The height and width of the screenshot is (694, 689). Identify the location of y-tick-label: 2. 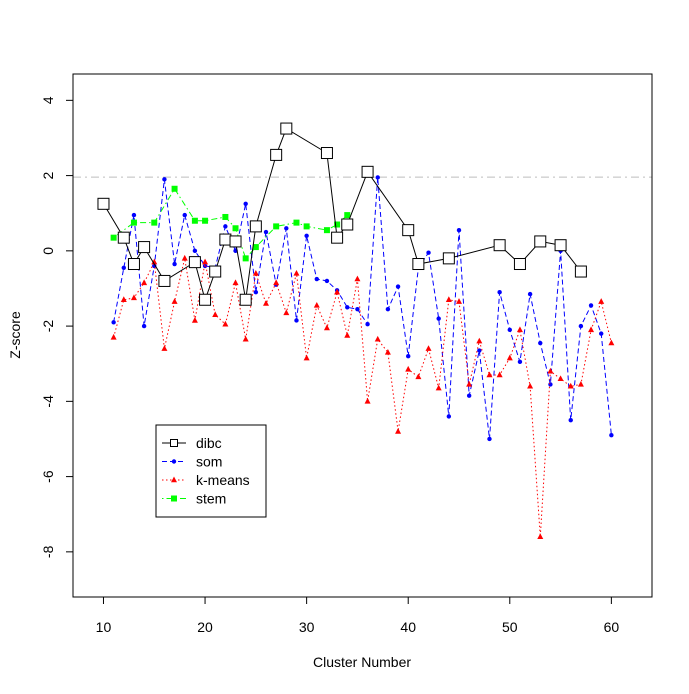
(48, 175).